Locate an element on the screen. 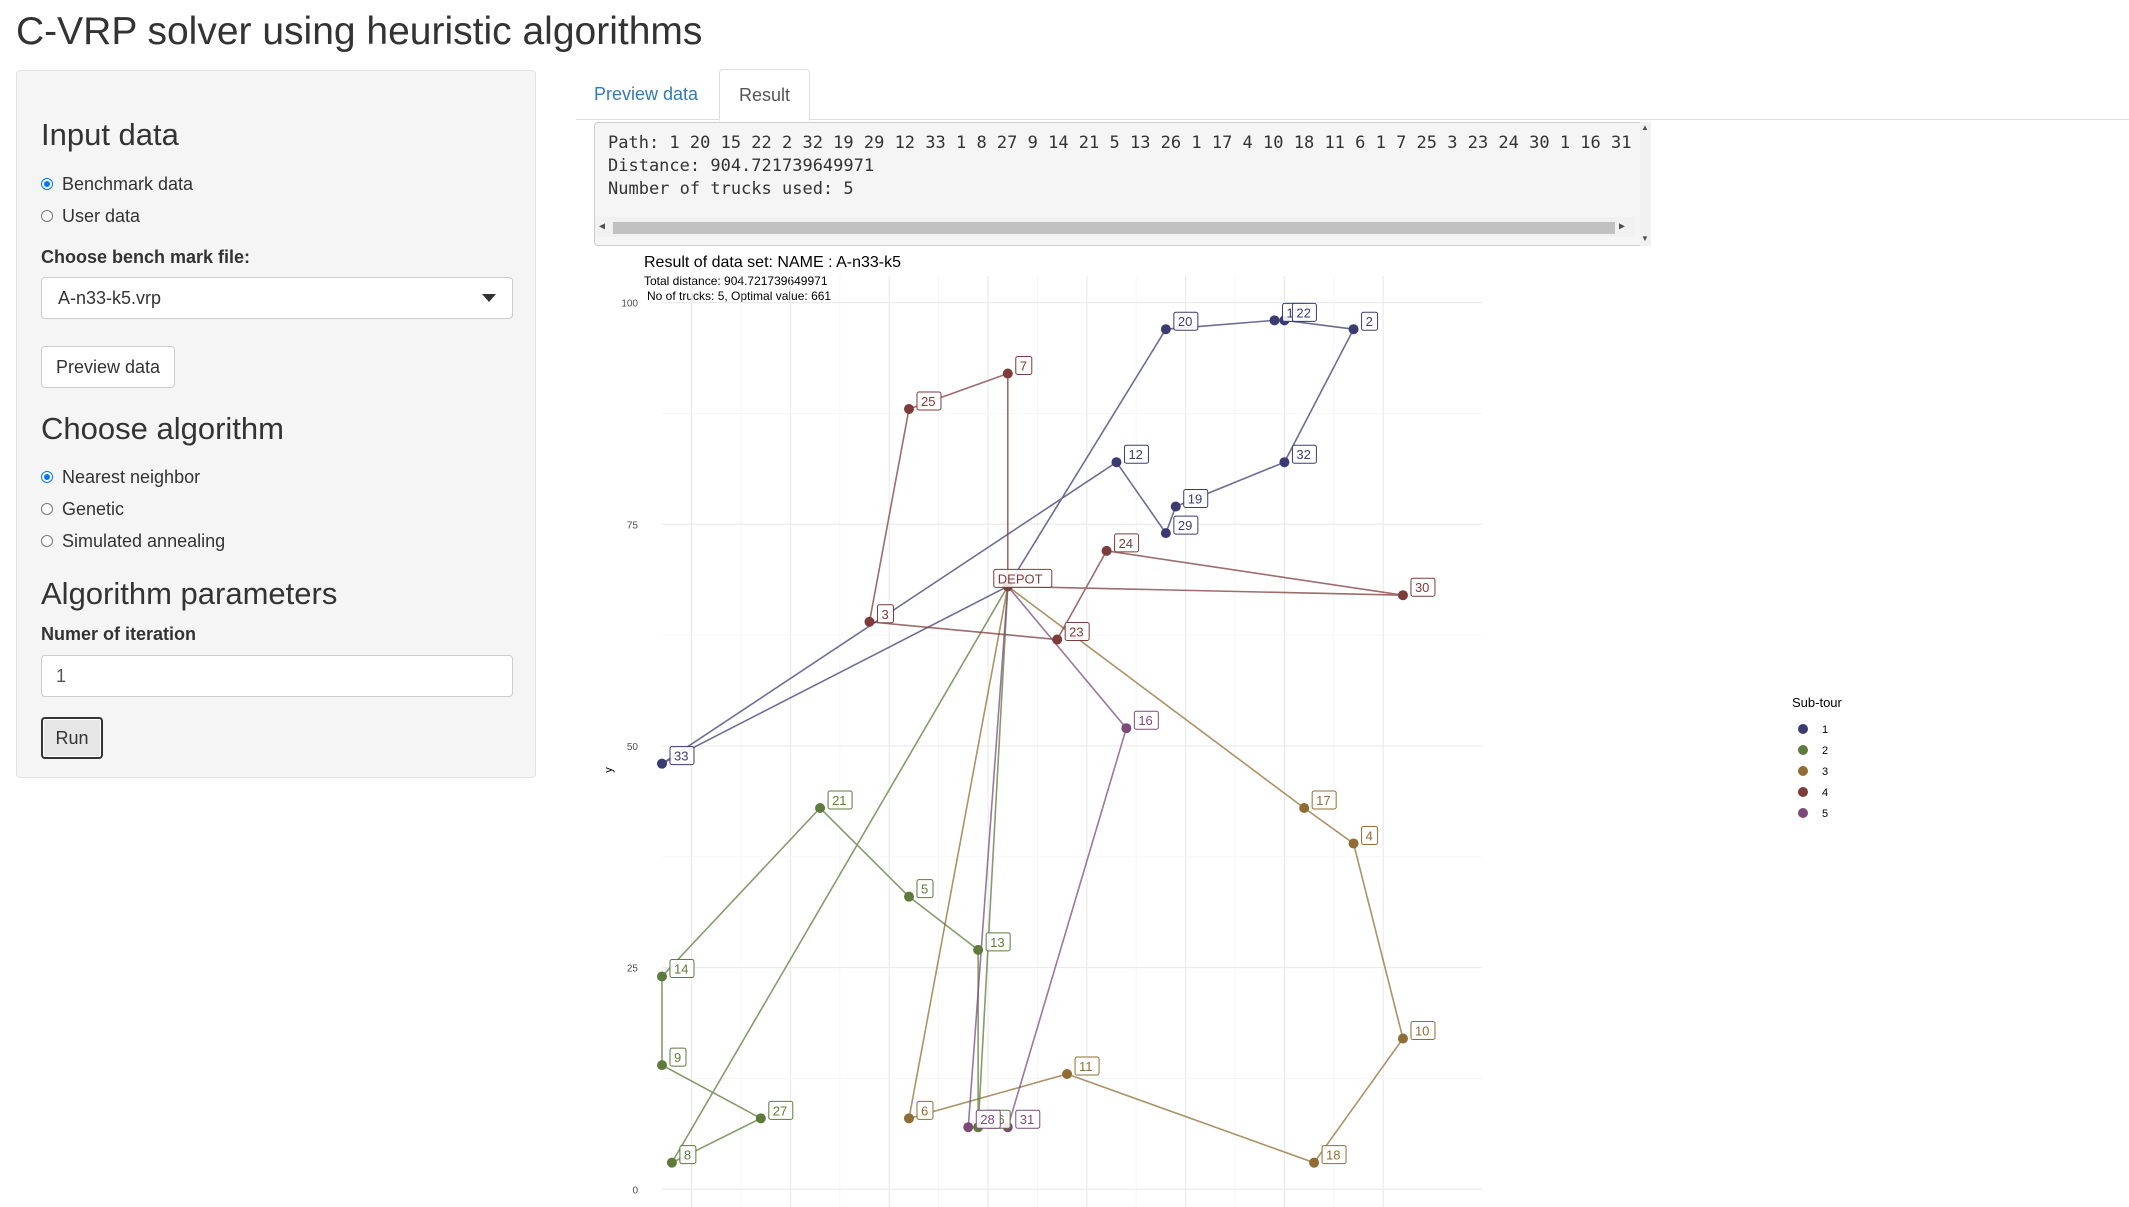 The image size is (2129, 1207). radio-label: Simulated annealing is located at coordinates (144, 540).